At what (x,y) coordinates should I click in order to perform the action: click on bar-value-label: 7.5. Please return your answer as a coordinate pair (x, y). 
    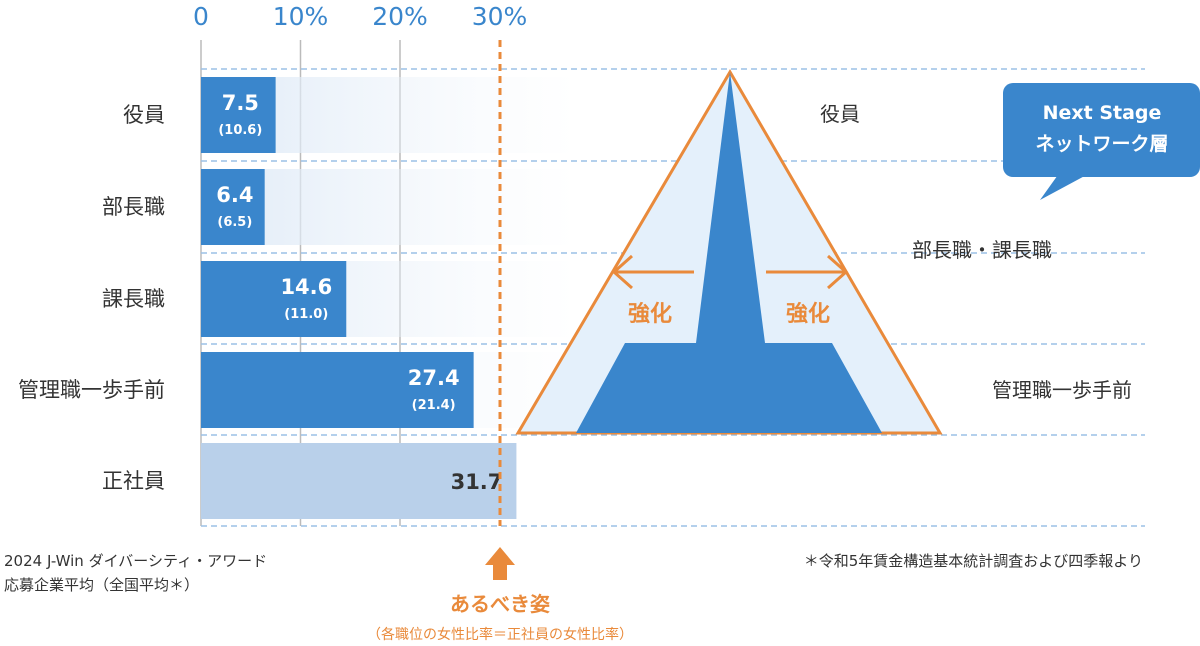
    Looking at the image, I should click on (240, 103).